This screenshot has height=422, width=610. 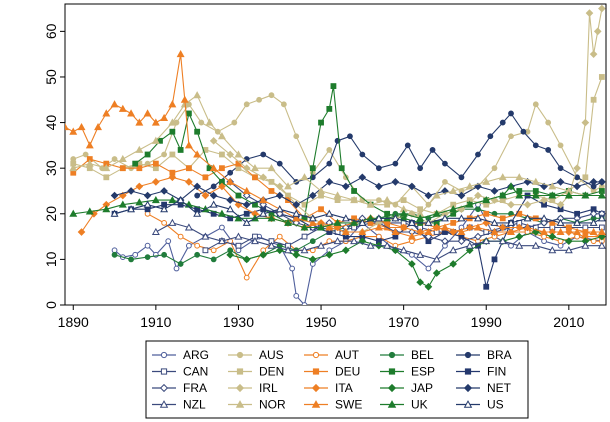 I want to click on data-point-arg, so click(x=304, y=303).